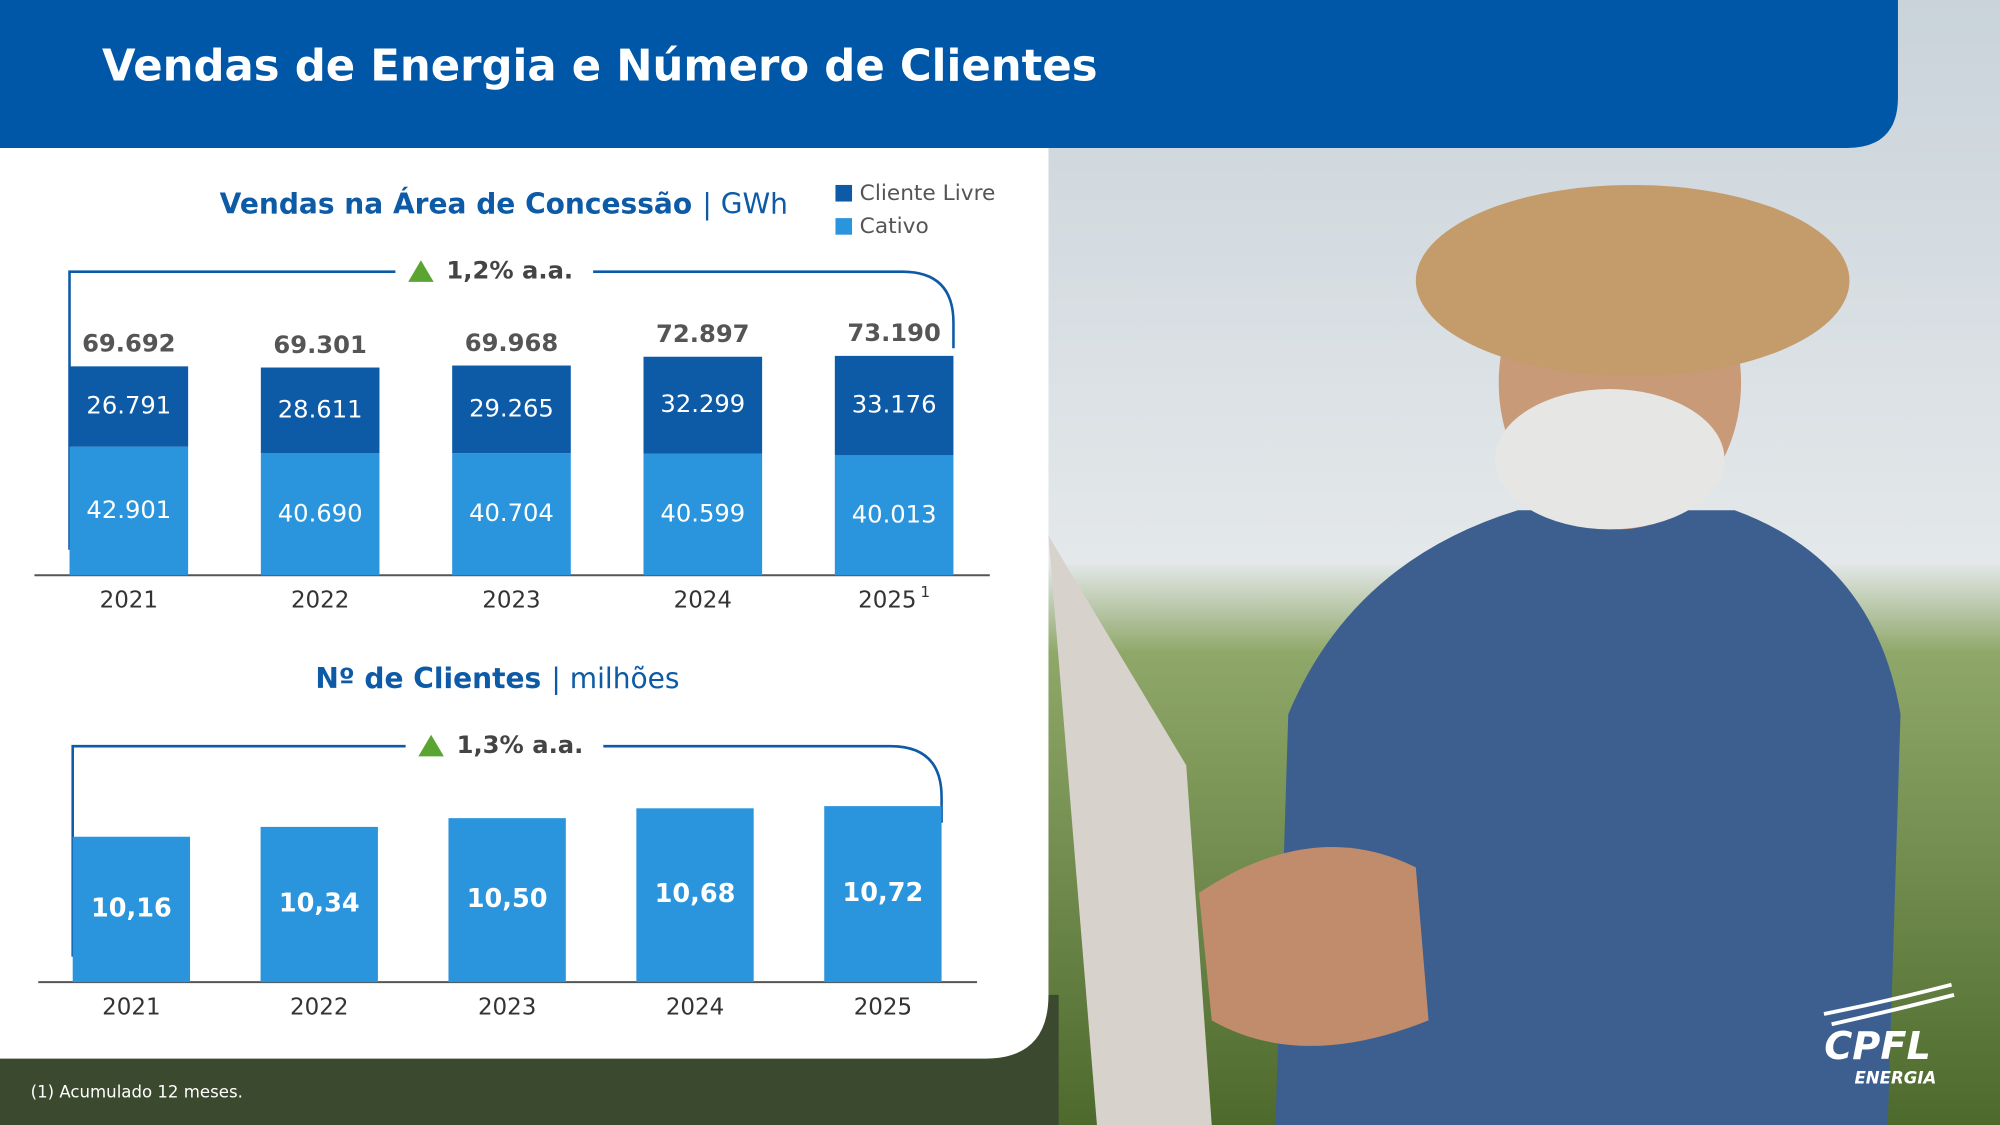 This screenshot has height=1125, width=2000. What do you see at coordinates (511, 343) in the screenshot?
I see `bar-total-label: 69.968` at bounding box center [511, 343].